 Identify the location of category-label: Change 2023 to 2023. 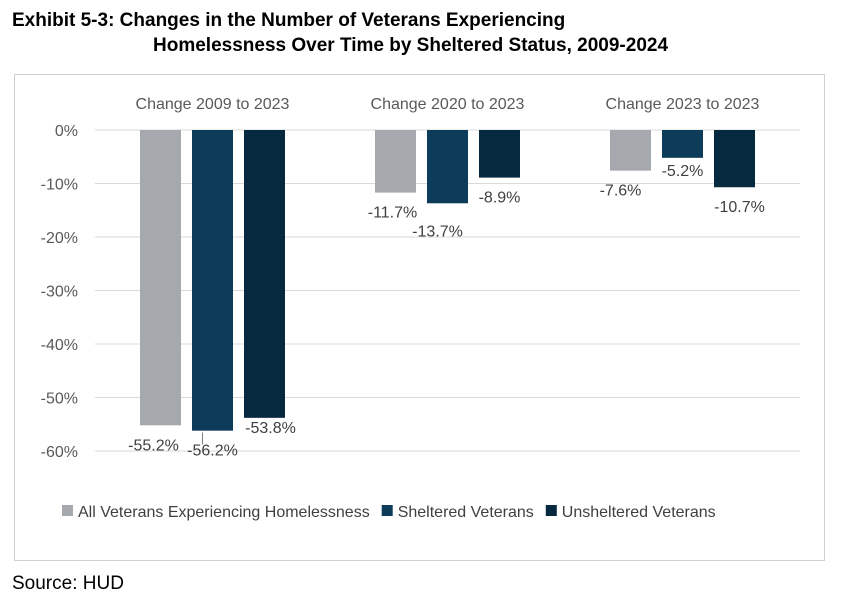
(683, 104).